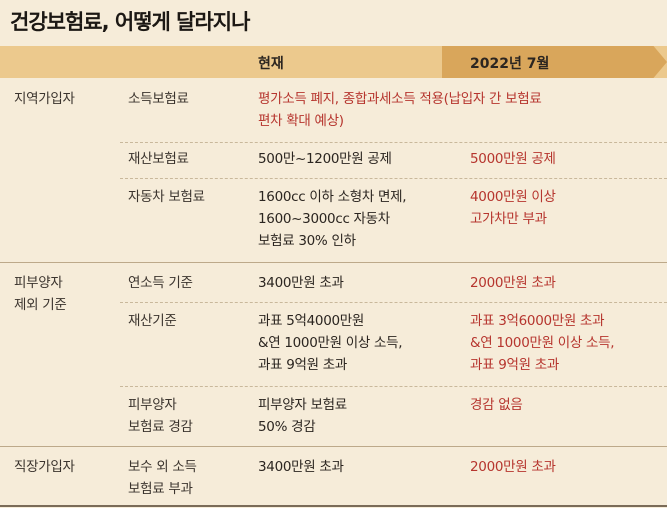  What do you see at coordinates (513, 159) in the screenshot?
I see `future-value: 5000만원 공제` at bounding box center [513, 159].